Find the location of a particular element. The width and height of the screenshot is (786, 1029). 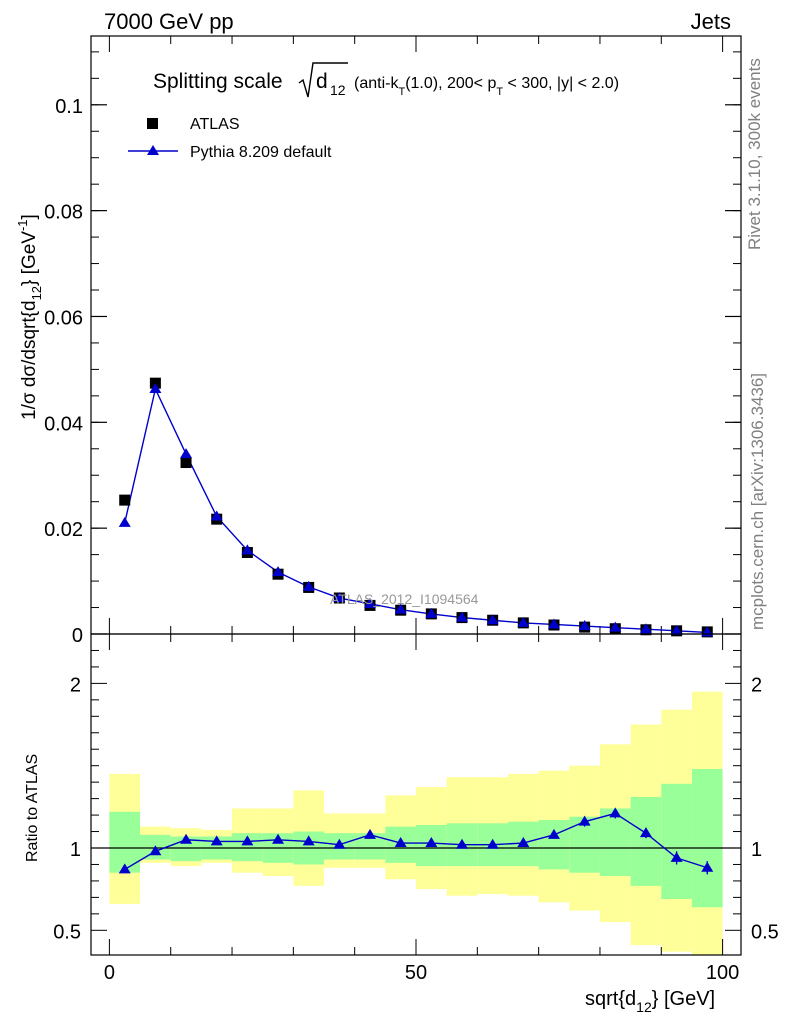

x-tick-label: 50 is located at coordinates (416, 973).